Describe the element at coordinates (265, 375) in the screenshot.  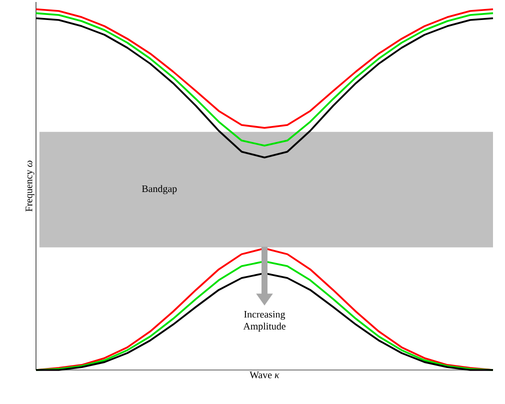
I see `x-axis-title: Wave κ` at that location.